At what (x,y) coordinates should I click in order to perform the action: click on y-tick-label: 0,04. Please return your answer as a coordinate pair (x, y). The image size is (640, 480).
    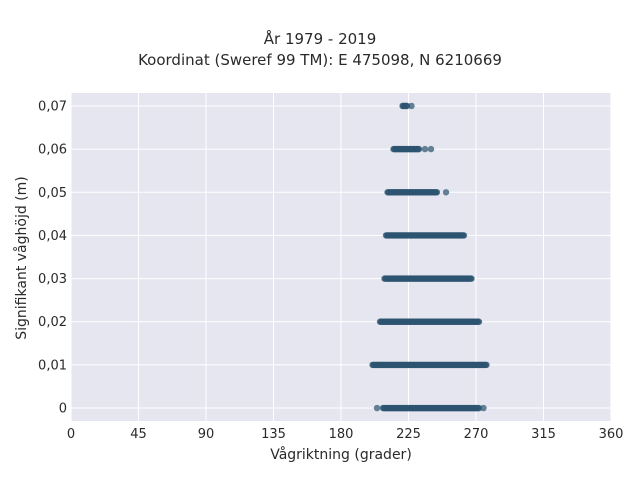
    Looking at the image, I should click on (52, 236).